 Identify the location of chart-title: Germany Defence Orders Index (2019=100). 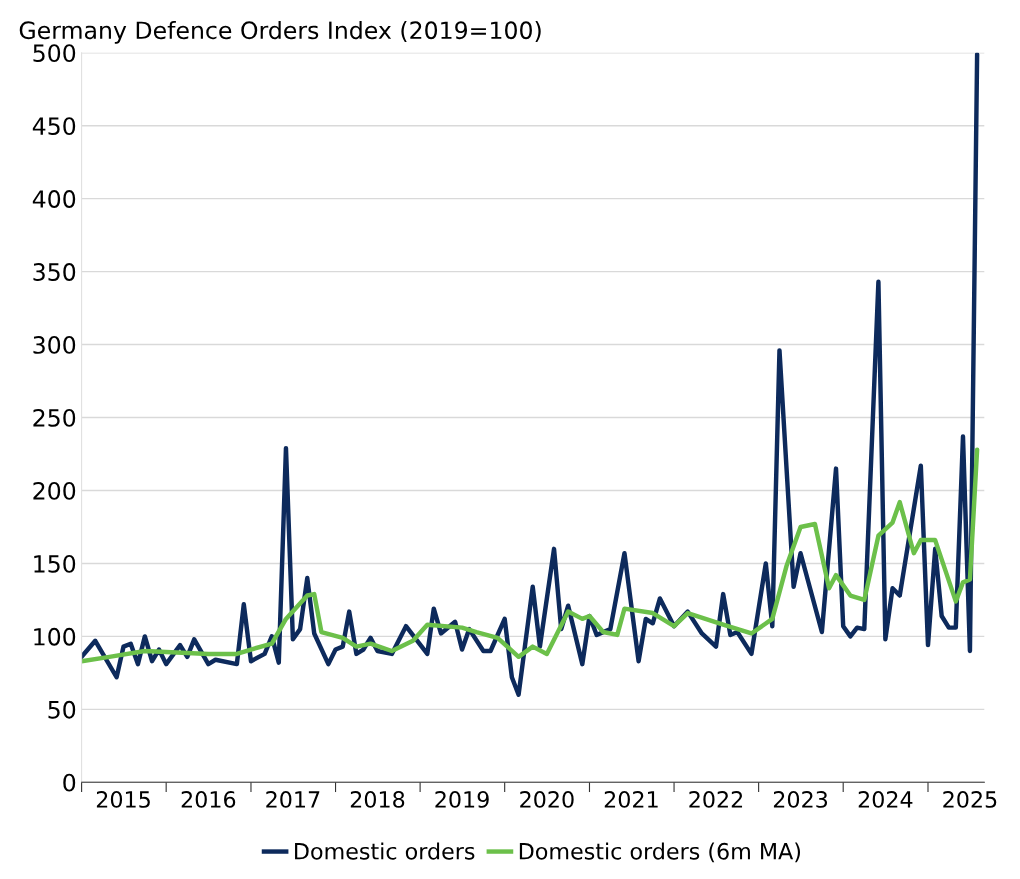
(280, 32).